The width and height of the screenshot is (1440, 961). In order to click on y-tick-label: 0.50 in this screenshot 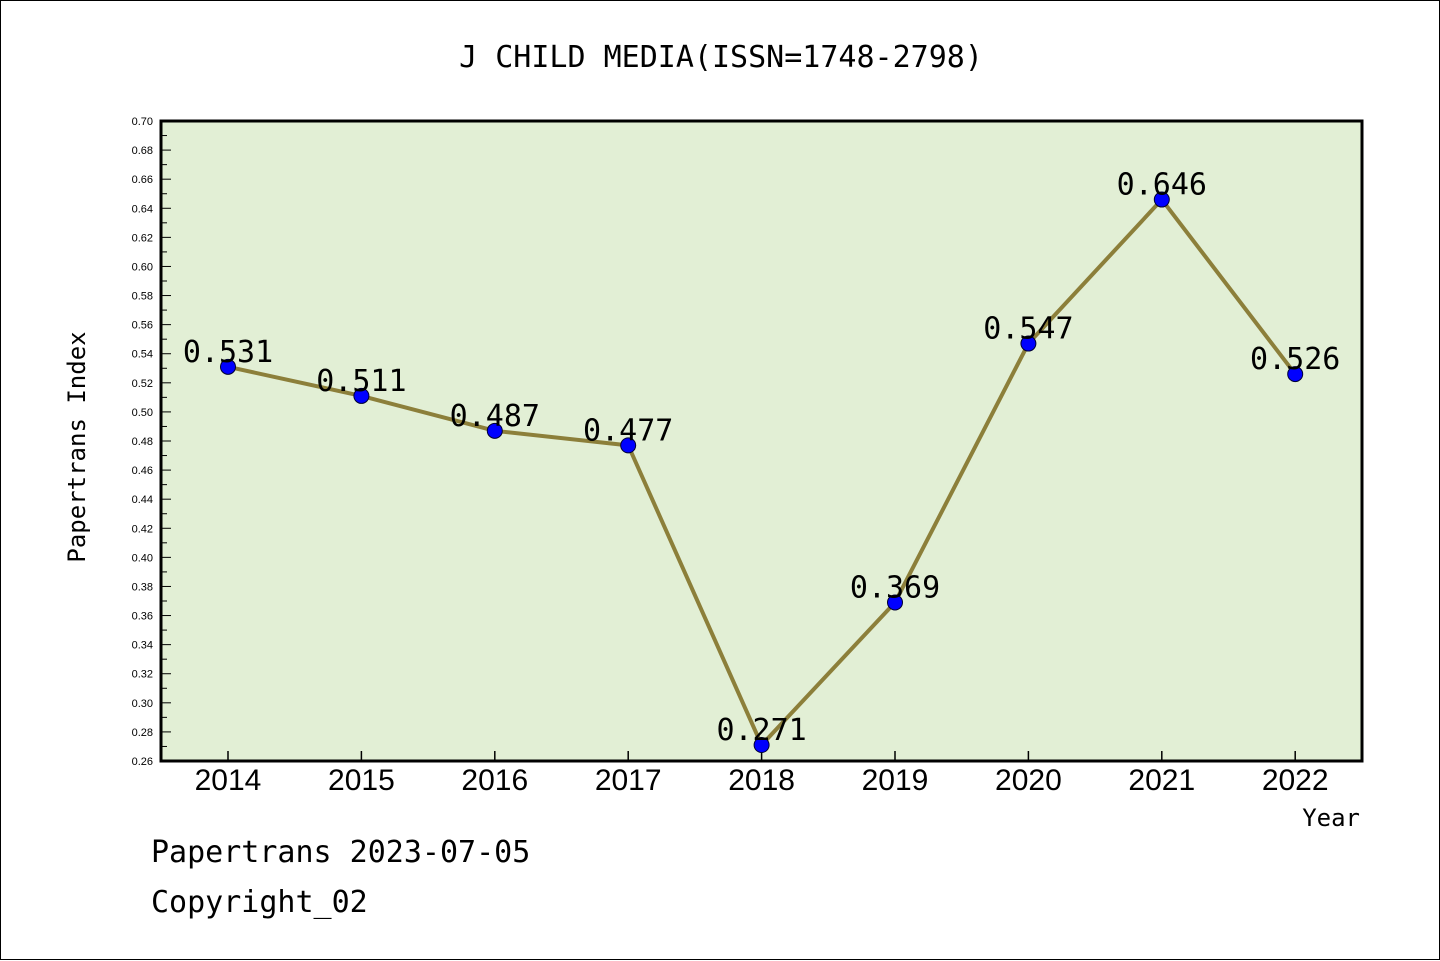, I will do `click(142, 413)`.